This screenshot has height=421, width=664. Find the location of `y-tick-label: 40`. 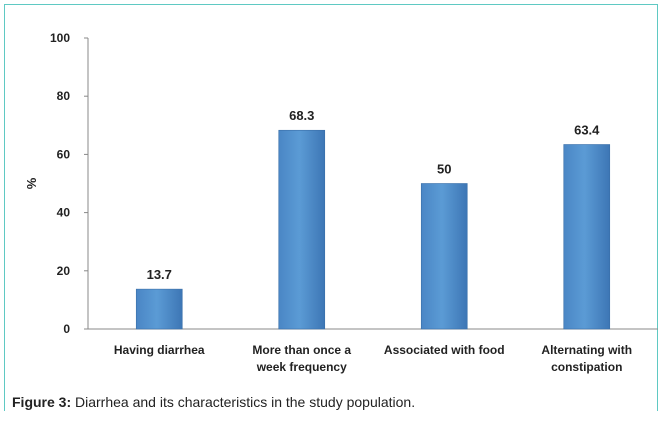

y-tick-label: 40 is located at coordinates (64, 213).